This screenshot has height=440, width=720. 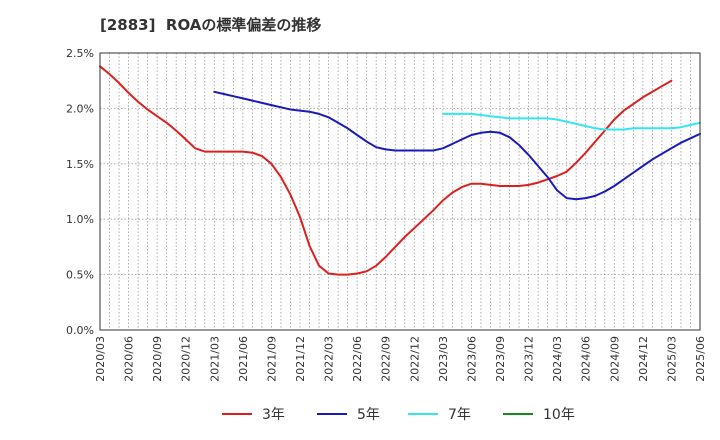 What do you see at coordinates (559, 415) in the screenshot?
I see `legend-label: 10年` at bounding box center [559, 415].